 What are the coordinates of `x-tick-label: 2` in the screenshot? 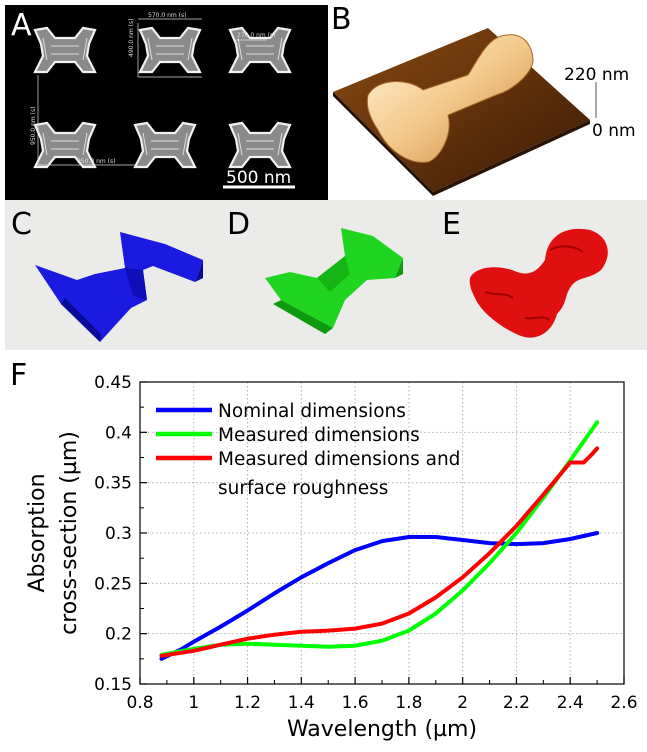 It's located at (462, 703).